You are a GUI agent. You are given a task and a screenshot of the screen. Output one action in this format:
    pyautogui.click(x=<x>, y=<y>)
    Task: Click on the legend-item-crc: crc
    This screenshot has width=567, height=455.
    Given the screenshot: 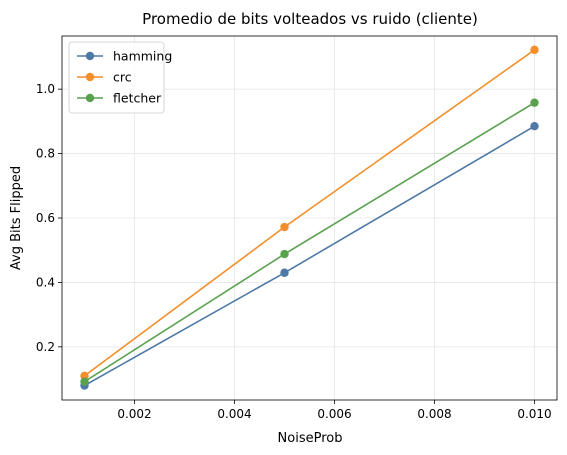 What is the action you would take?
    pyautogui.click(x=104, y=77)
    